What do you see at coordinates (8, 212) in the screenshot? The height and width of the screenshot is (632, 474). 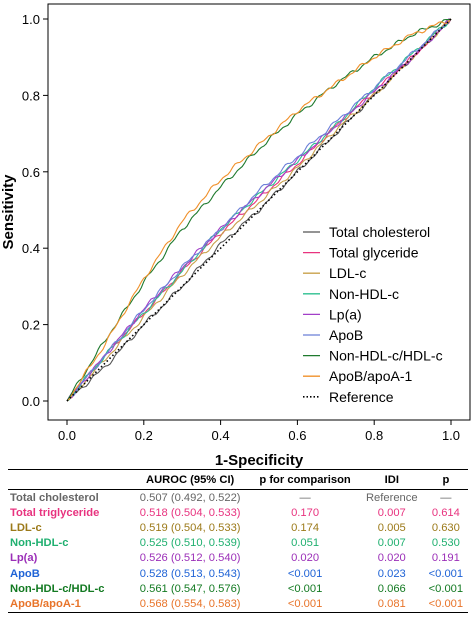 I see `y-axis-label: Sensitivity` at bounding box center [8, 212].